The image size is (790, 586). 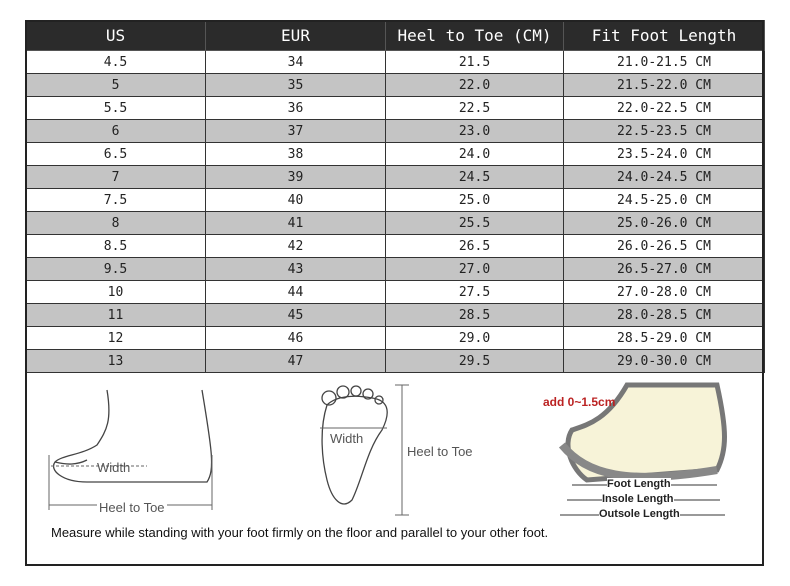 I want to click on cell-fit-foot-length: 29.0-30.0 CM, so click(x=664, y=361).